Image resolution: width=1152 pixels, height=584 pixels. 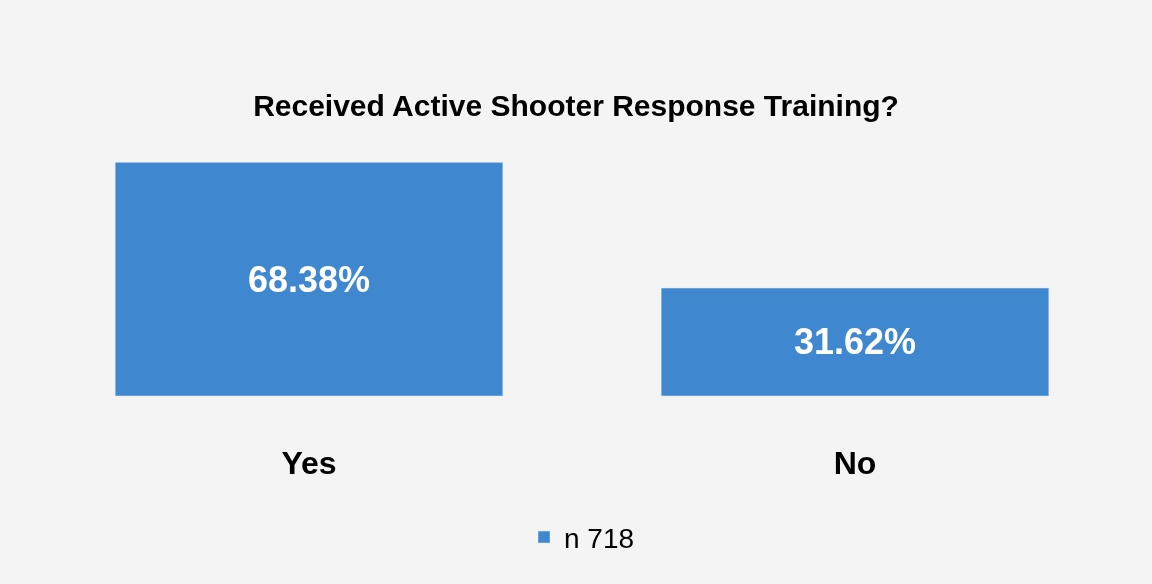 I want to click on data-label: 68.38%, so click(x=309, y=279).